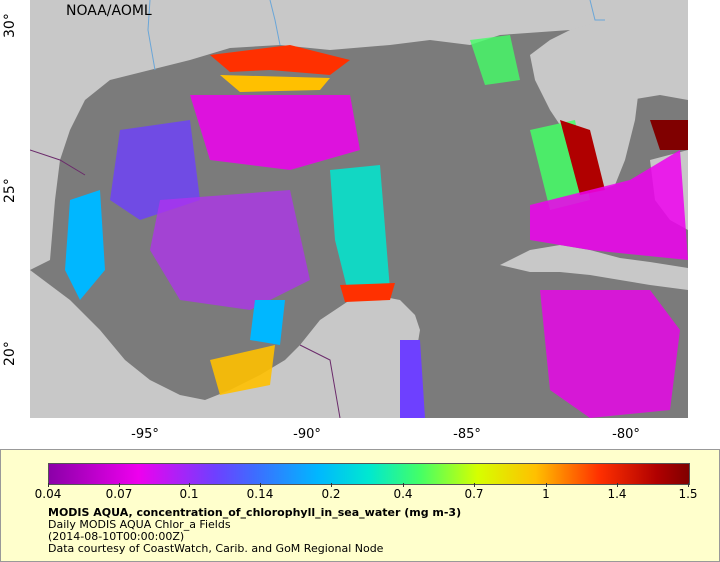 The image size is (720, 562). What do you see at coordinates (307, 434) in the screenshot?
I see `lon-tick-90: -90°` at bounding box center [307, 434].